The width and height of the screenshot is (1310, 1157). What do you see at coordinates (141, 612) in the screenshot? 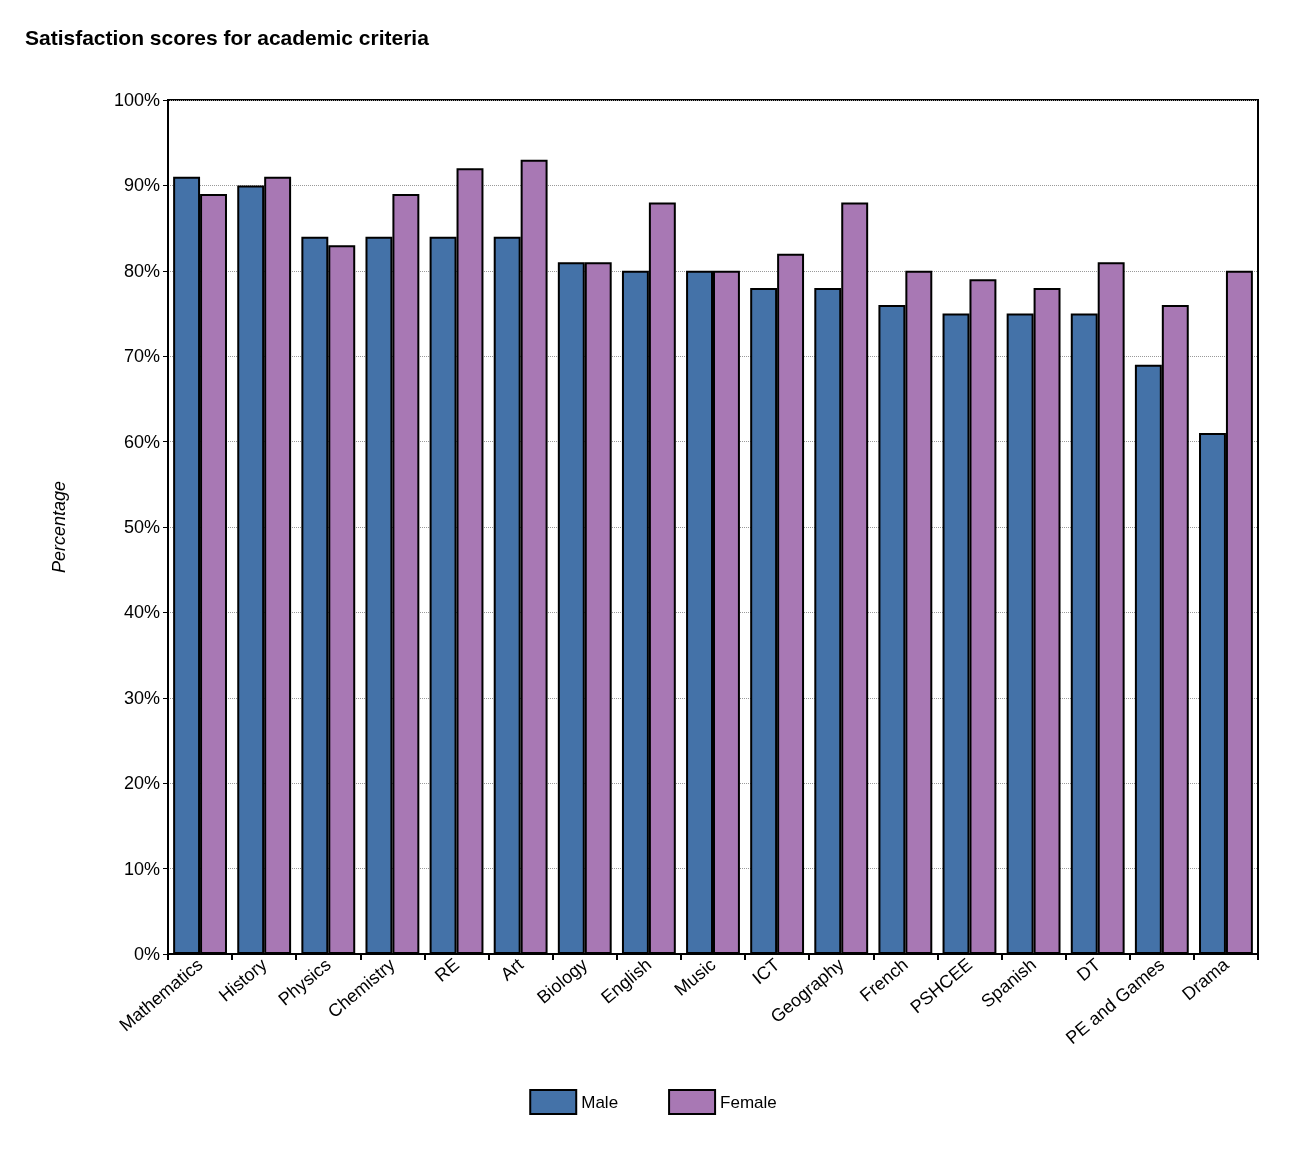
I see `y-tick-label: 40%` at bounding box center [141, 612].